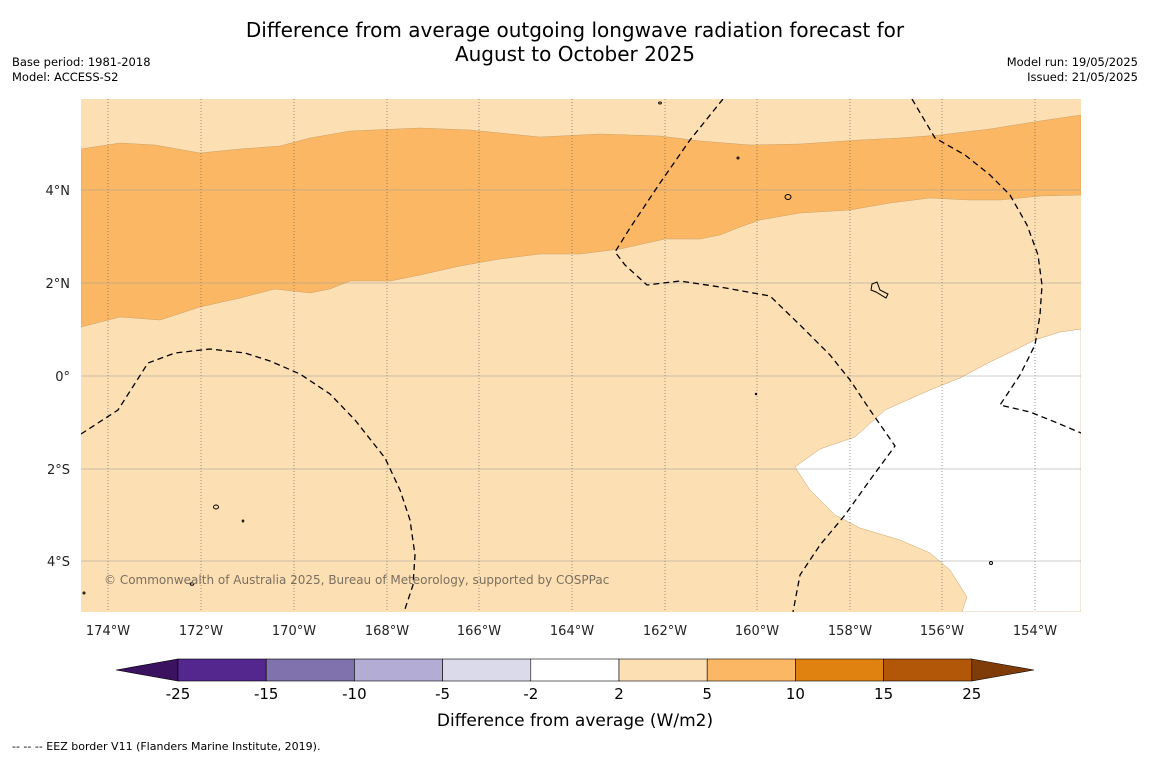 The height and width of the screenshot is (758, 1150). What do you see at coordinates (81, 62) in the screenshot?
I see `base-period-text: Base period: 1981-2018` at bounding box center [81, 62].